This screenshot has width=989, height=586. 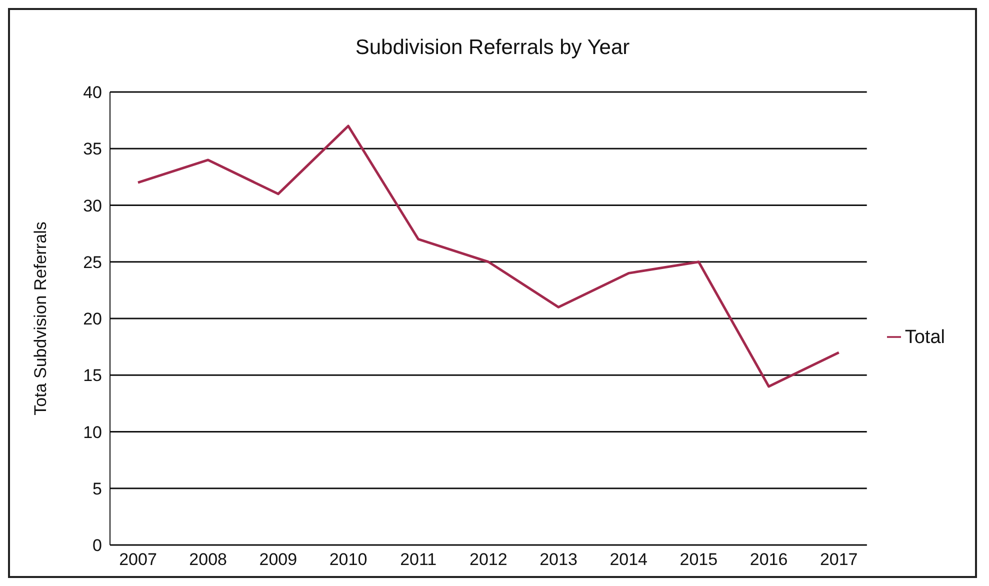 What do you see at coordinates (97, 488) in the screenshot?
I see `y-tick-label: 5` at bounding box center [97, 488].